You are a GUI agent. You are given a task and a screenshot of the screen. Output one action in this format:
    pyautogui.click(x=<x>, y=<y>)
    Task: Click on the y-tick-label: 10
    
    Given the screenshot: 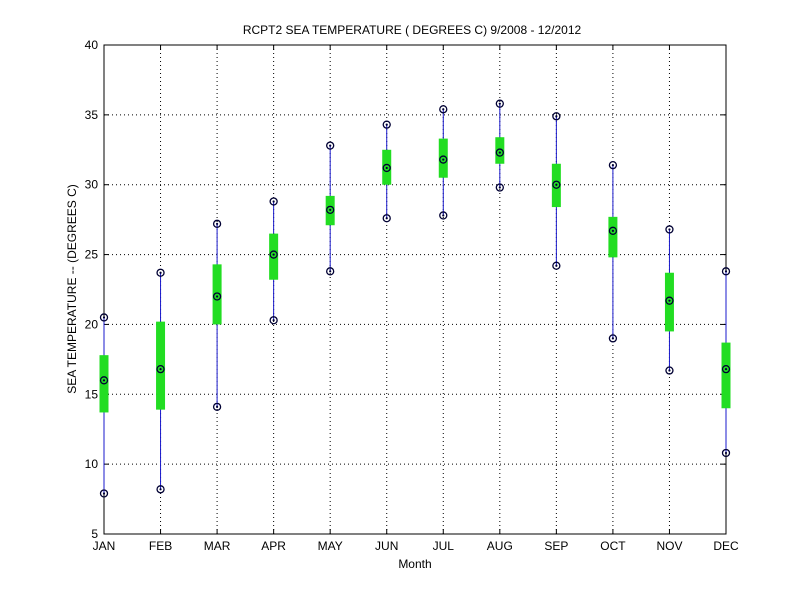 What is the action you would take?
    pyautogui.click(x=92, y=464)
    